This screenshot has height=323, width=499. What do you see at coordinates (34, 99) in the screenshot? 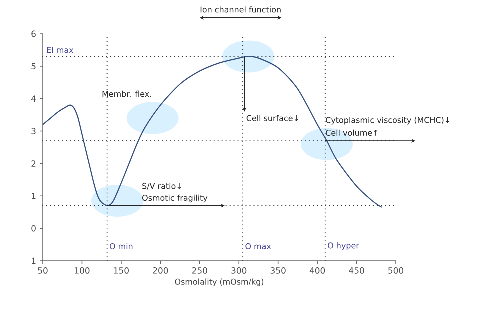
I see `y-tick-label: 4` at bounding box center [34, 99].